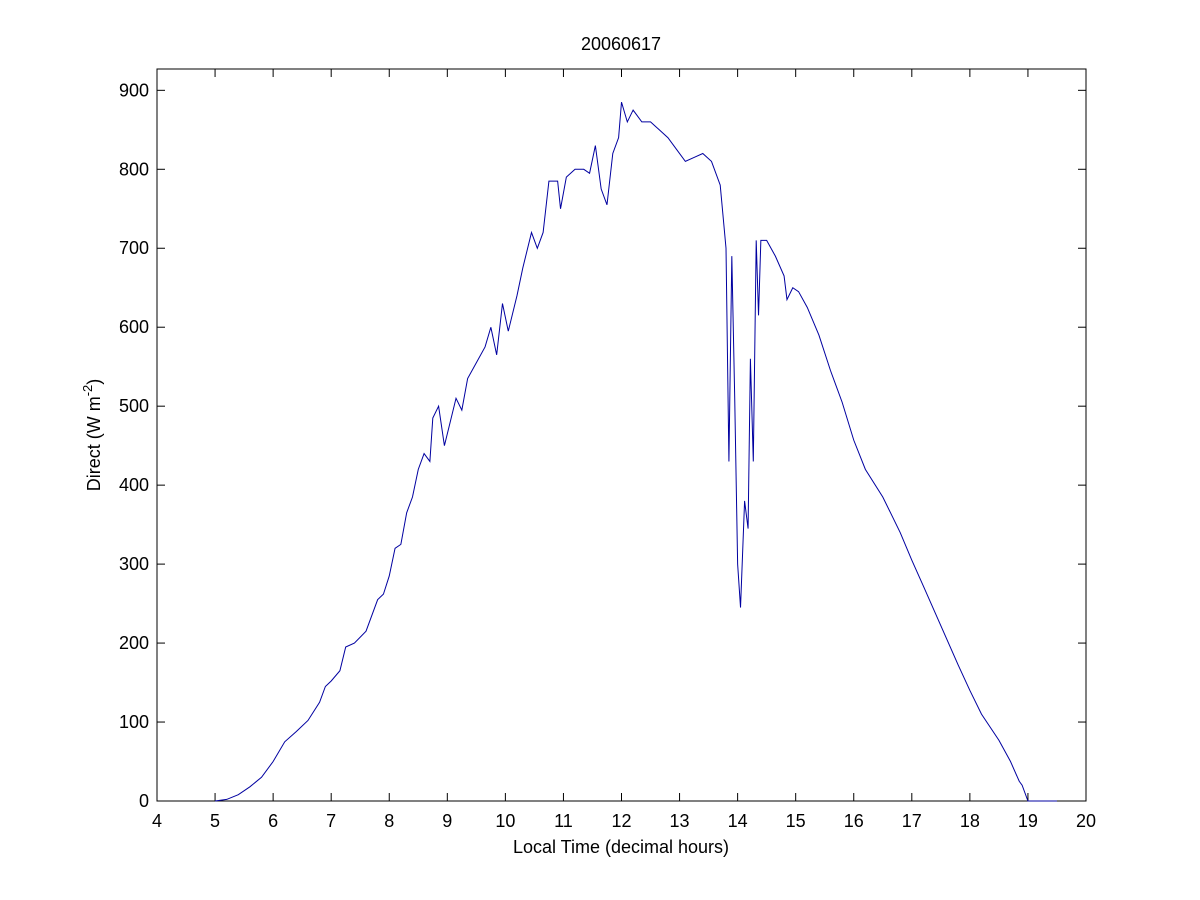 Image resolution: width=1200 pixels, height=900 pixels. I want to click on y-tick-label: 0, so click(144, 801).